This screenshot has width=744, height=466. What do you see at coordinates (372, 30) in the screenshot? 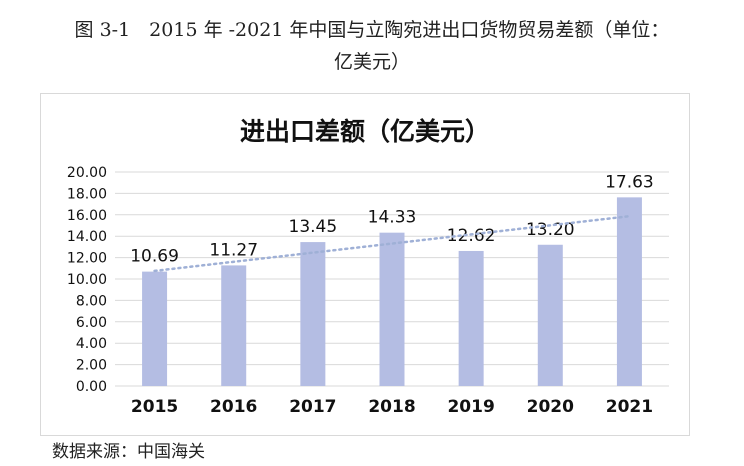
I see `figure-caption-line-1: 图 3-1 2015 年 -2021 年中国与立陶宛进出口货物贸易差额（单位：` at bounding box center [372, 30].